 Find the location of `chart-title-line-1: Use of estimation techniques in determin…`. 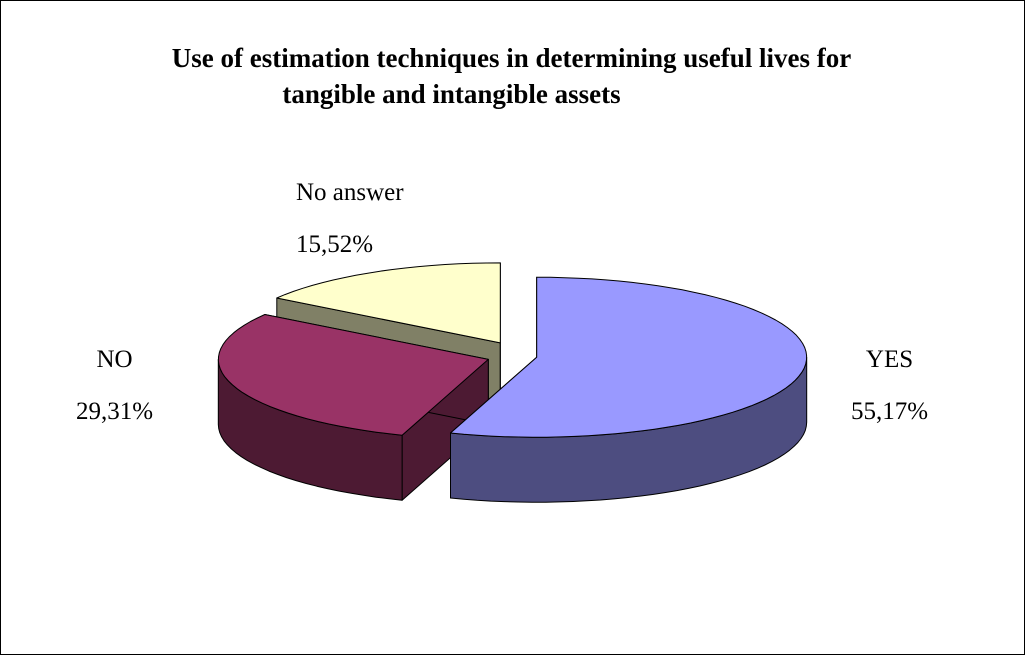

chart-title-line-1: Use of estimation techniques in determin… is located at coordinates (511, 58).